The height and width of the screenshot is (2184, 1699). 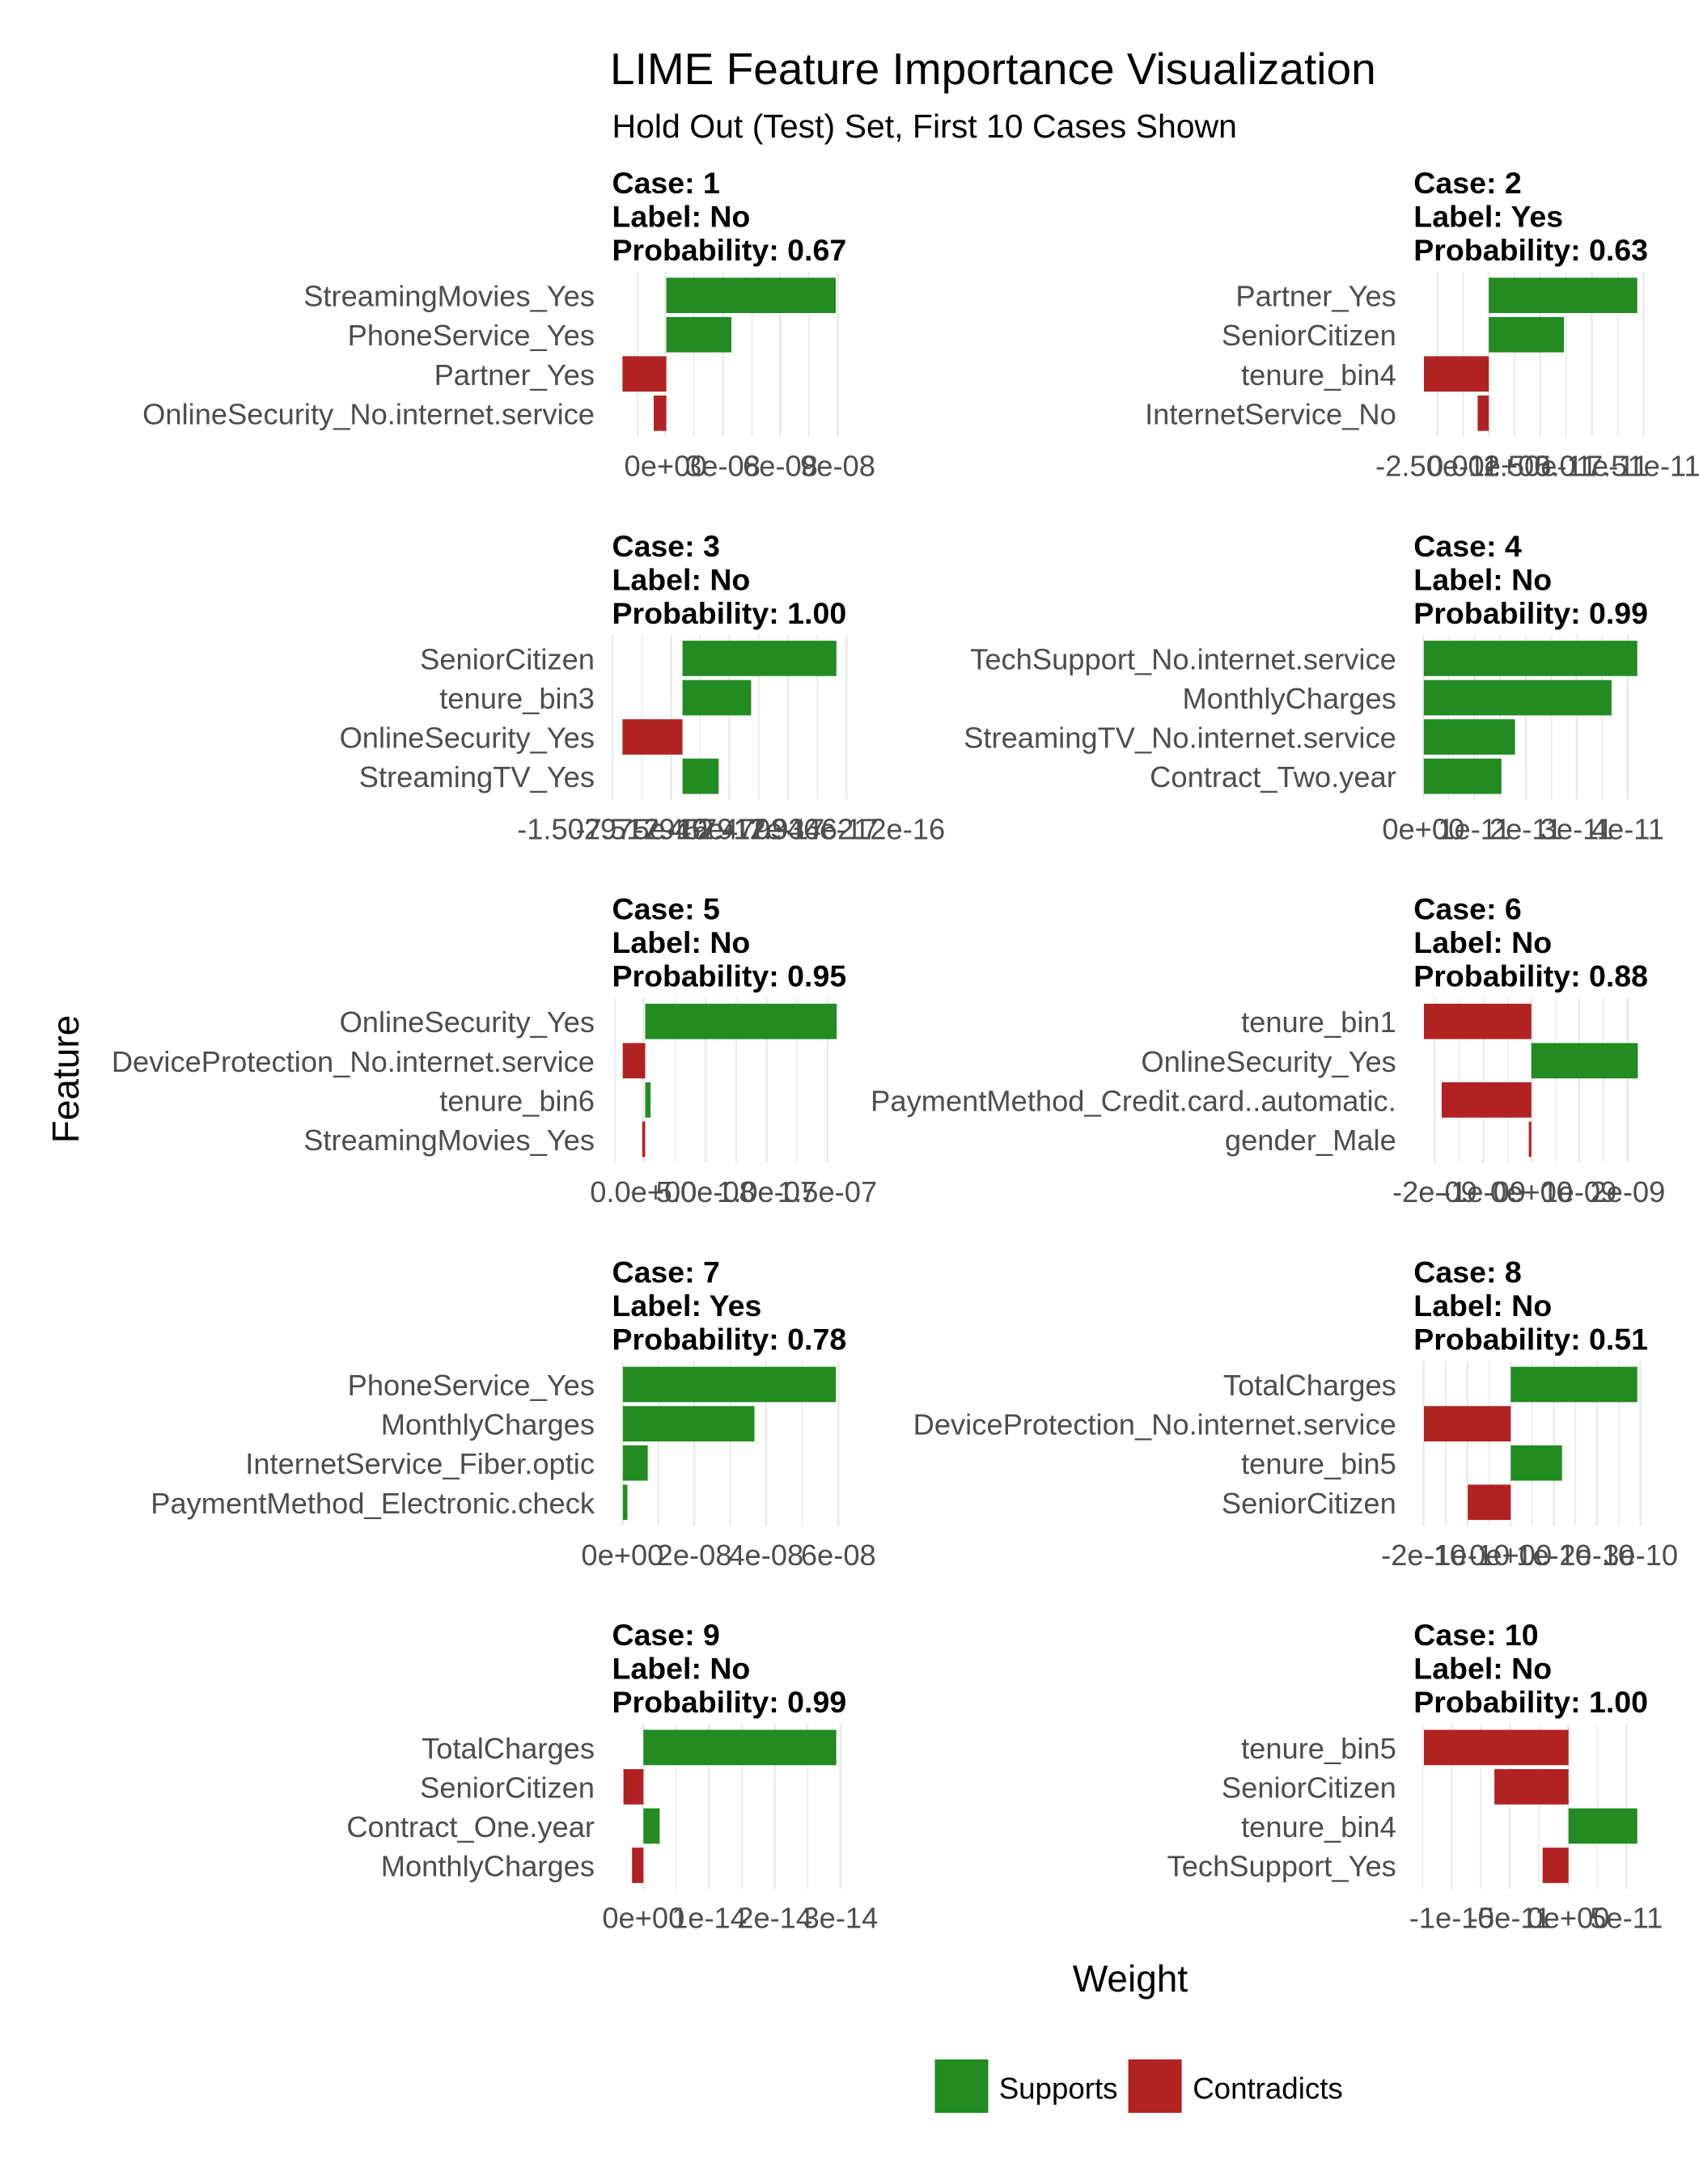 I want to click on svg-text: Case: 6, so click(x=1467, y=909).